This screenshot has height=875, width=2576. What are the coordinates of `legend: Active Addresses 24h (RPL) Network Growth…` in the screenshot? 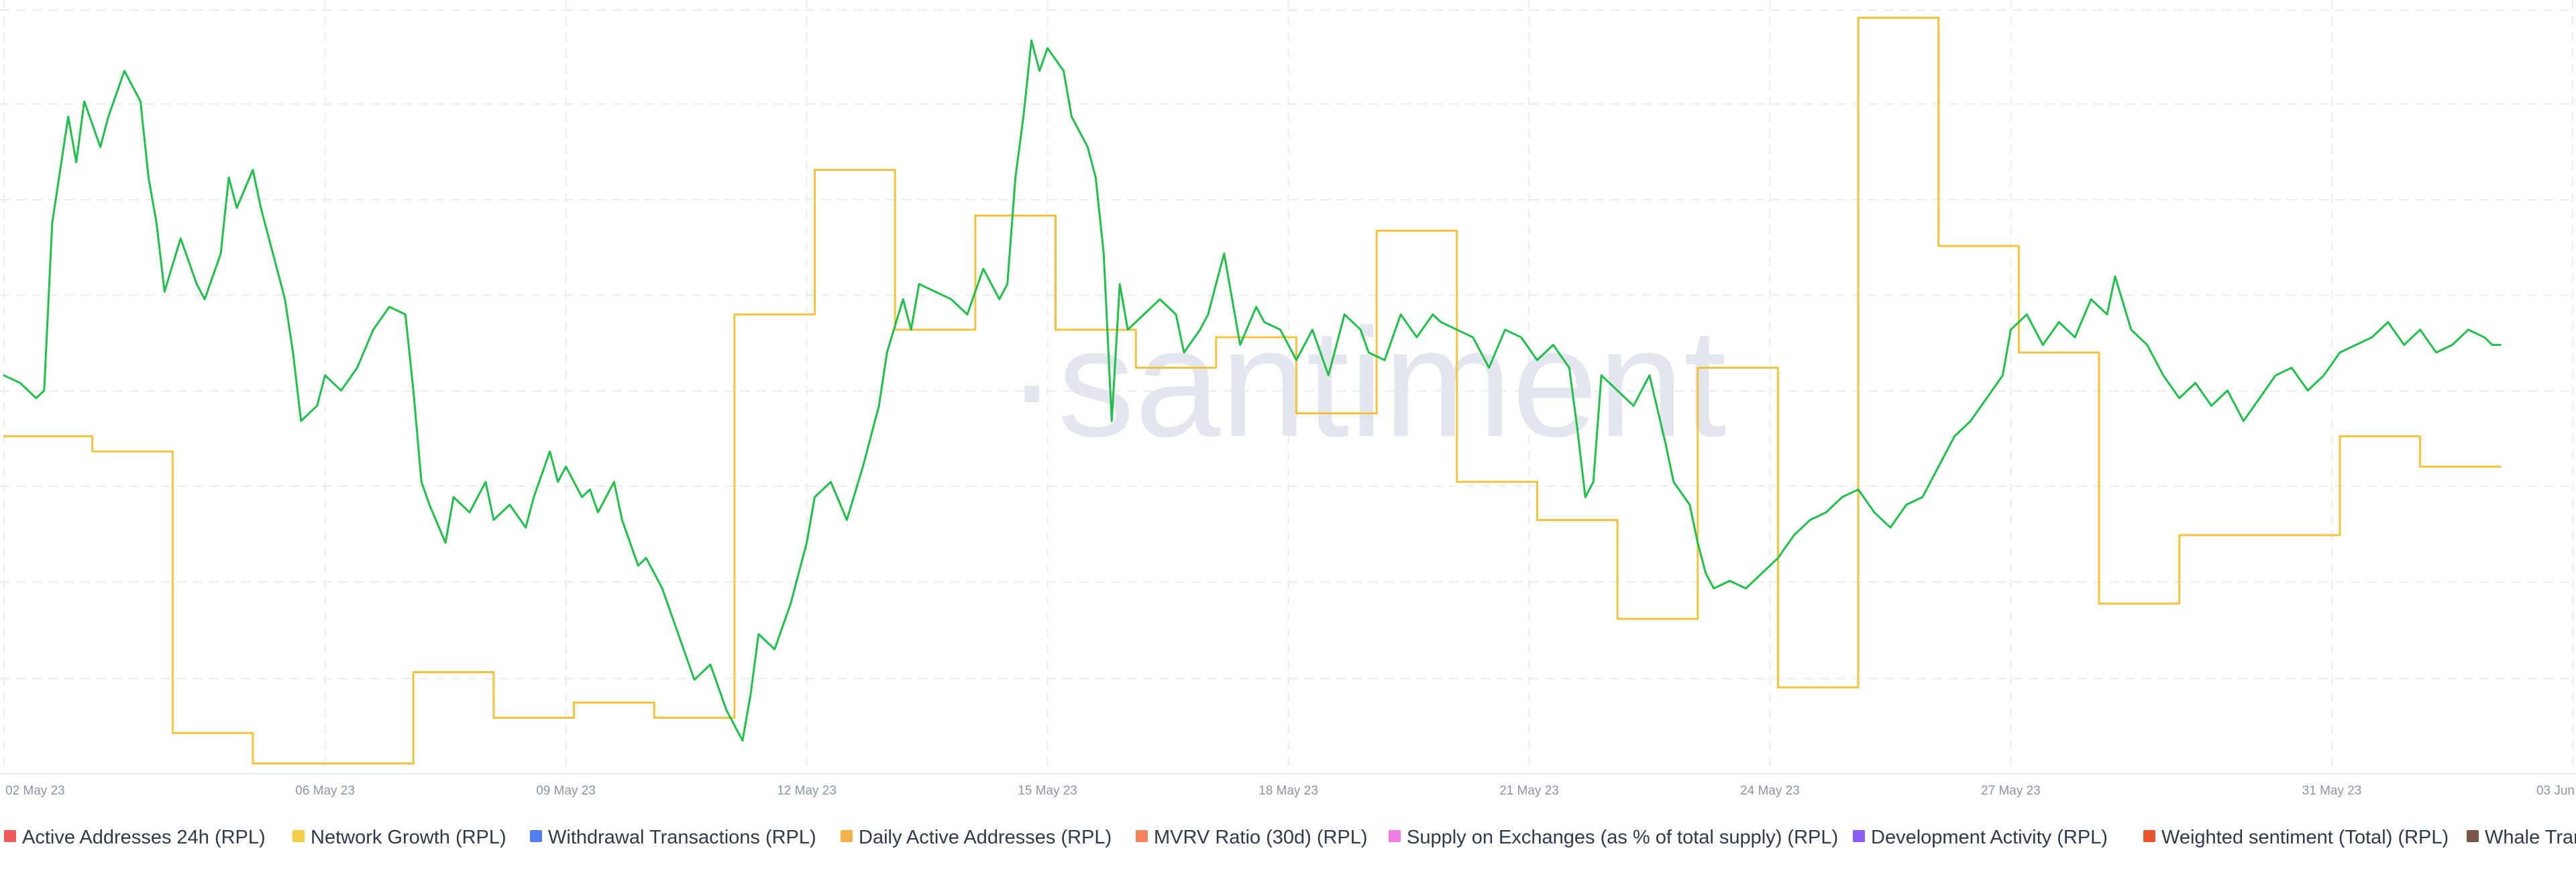 It's located at (1290, 837).